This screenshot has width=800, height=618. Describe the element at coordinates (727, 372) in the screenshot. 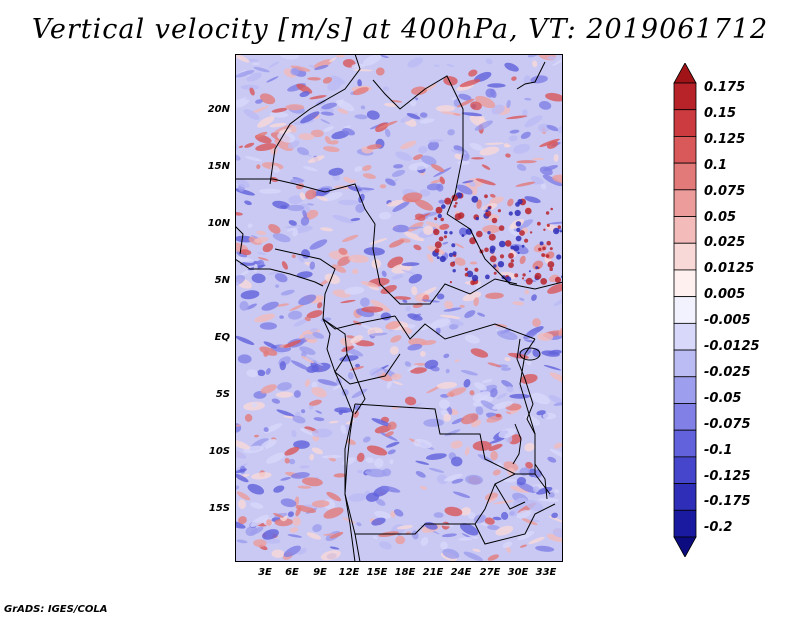

I see `colorbar-label: -0.025` at that location.